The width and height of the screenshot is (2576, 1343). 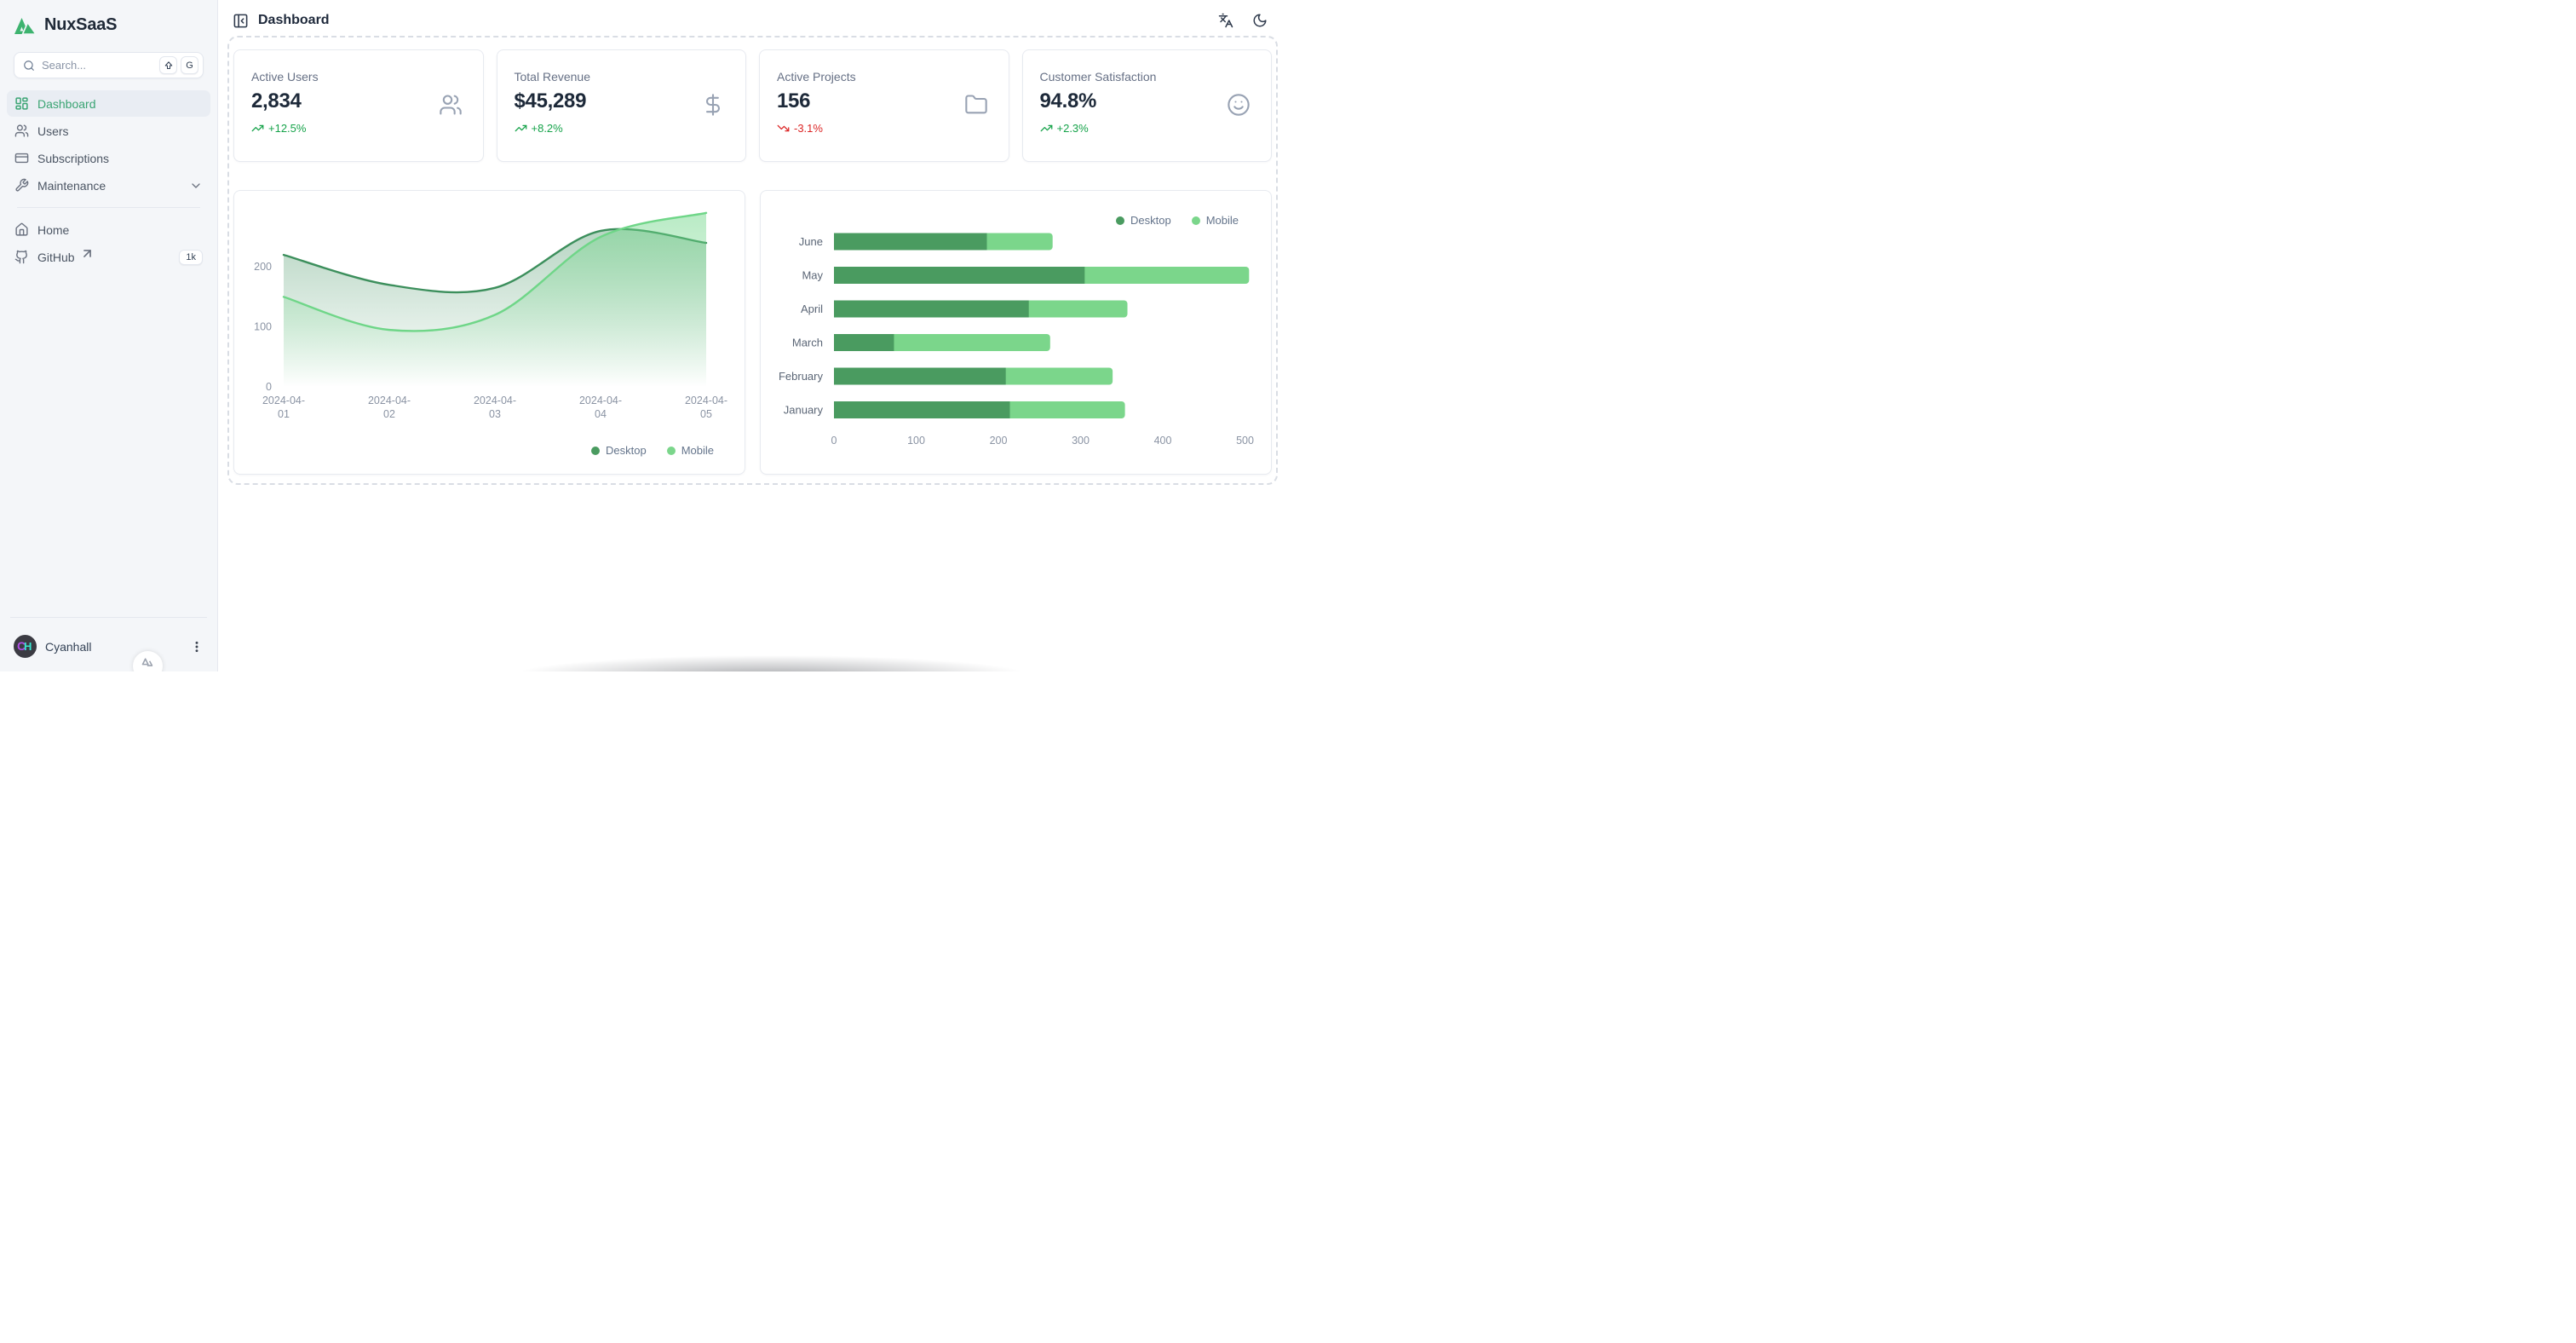 What do you see at coordinates (771, 660) in the screenshot?
I see `bottom-overlay-shadow` at bounding box center [771, 660].